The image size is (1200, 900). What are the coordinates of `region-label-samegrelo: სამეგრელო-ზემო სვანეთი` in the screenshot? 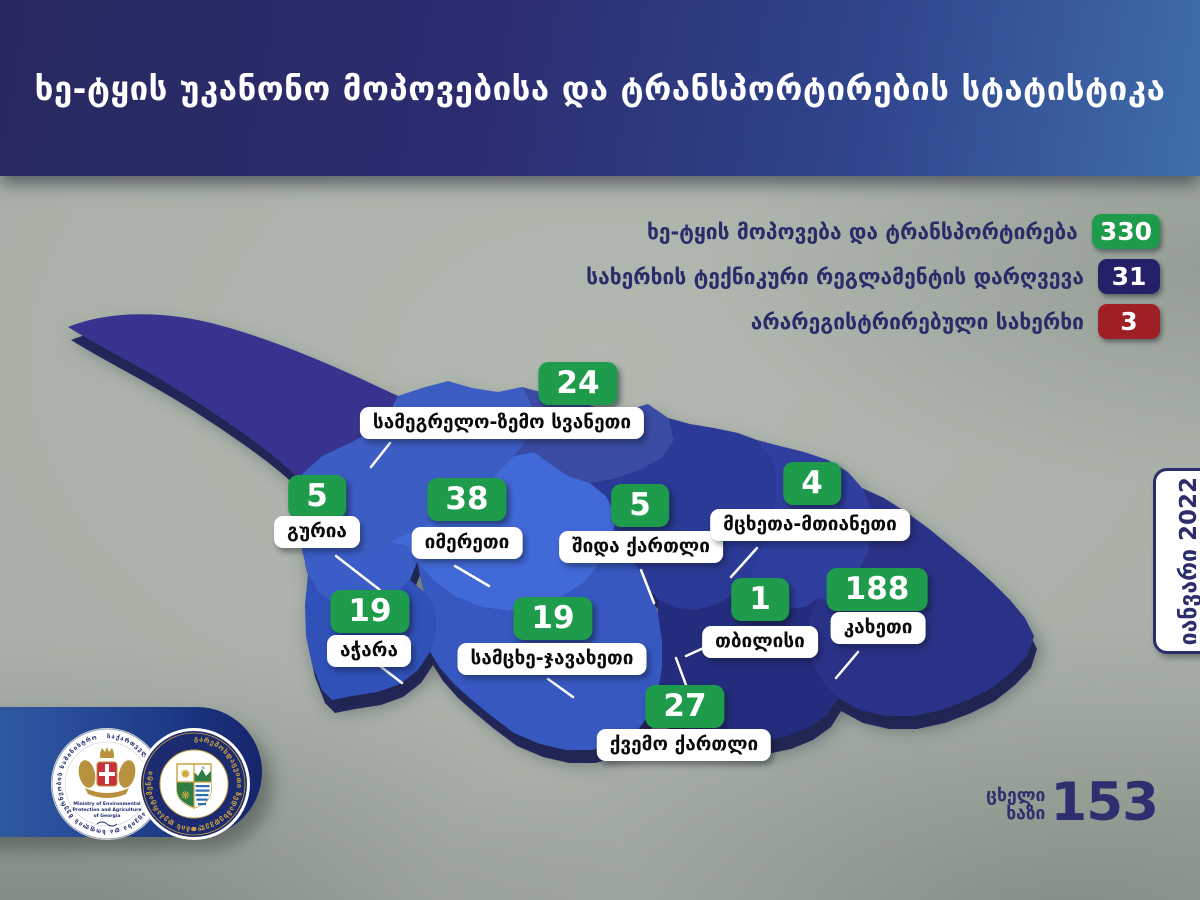 It's located at (502, 423).